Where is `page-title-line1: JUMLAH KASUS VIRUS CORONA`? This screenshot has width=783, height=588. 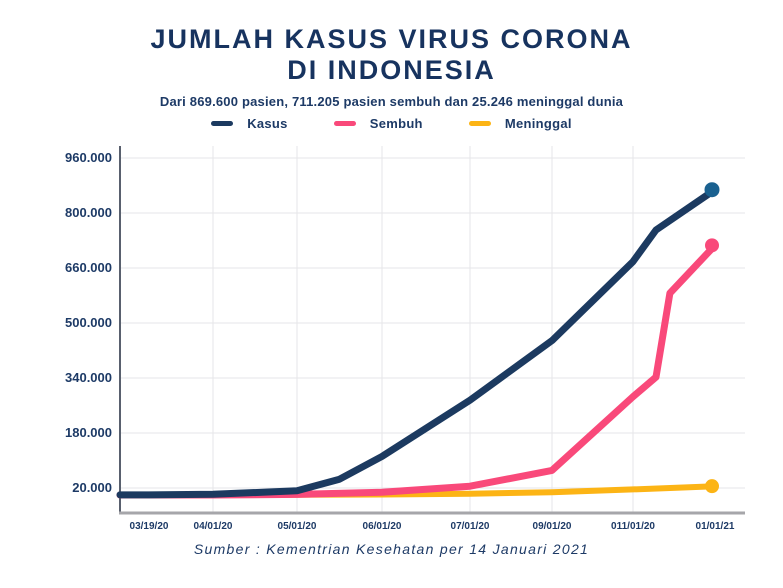
page-title-line1: JUMLAH KASUS VIRUS CORONA is located at coordinates (391, 39).